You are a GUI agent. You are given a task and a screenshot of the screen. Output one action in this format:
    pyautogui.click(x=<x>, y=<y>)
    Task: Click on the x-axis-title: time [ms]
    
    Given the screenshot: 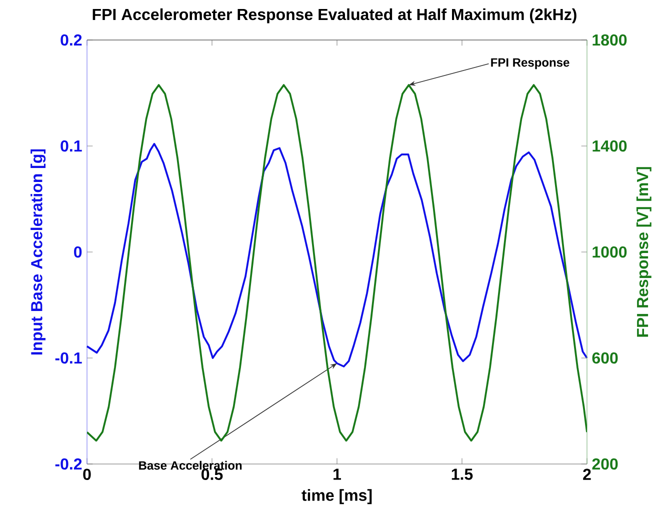 What is the action you would take?
    pyautogui.click(x=337, y=496)
    